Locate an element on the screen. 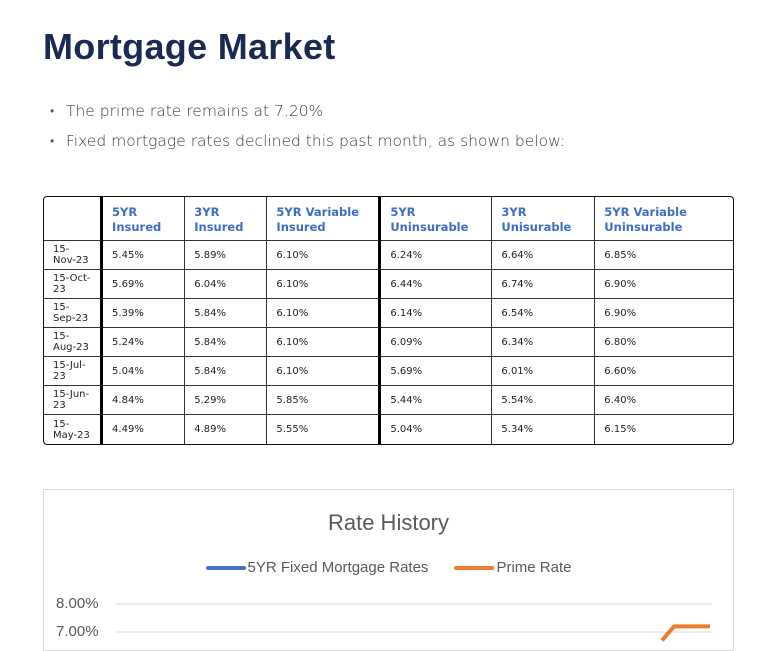 The height and width of the screenshot is (651, 780). column-header: 3YR Unisurable is located at coordinates (544, 219).